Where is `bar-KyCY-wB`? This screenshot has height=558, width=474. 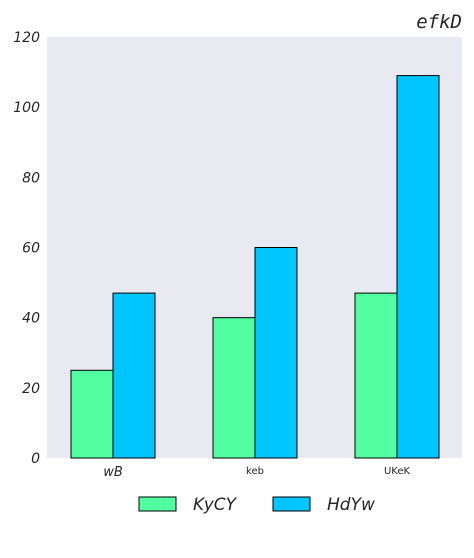
bar-KyCY-wB is located at coordinates (92, 414).